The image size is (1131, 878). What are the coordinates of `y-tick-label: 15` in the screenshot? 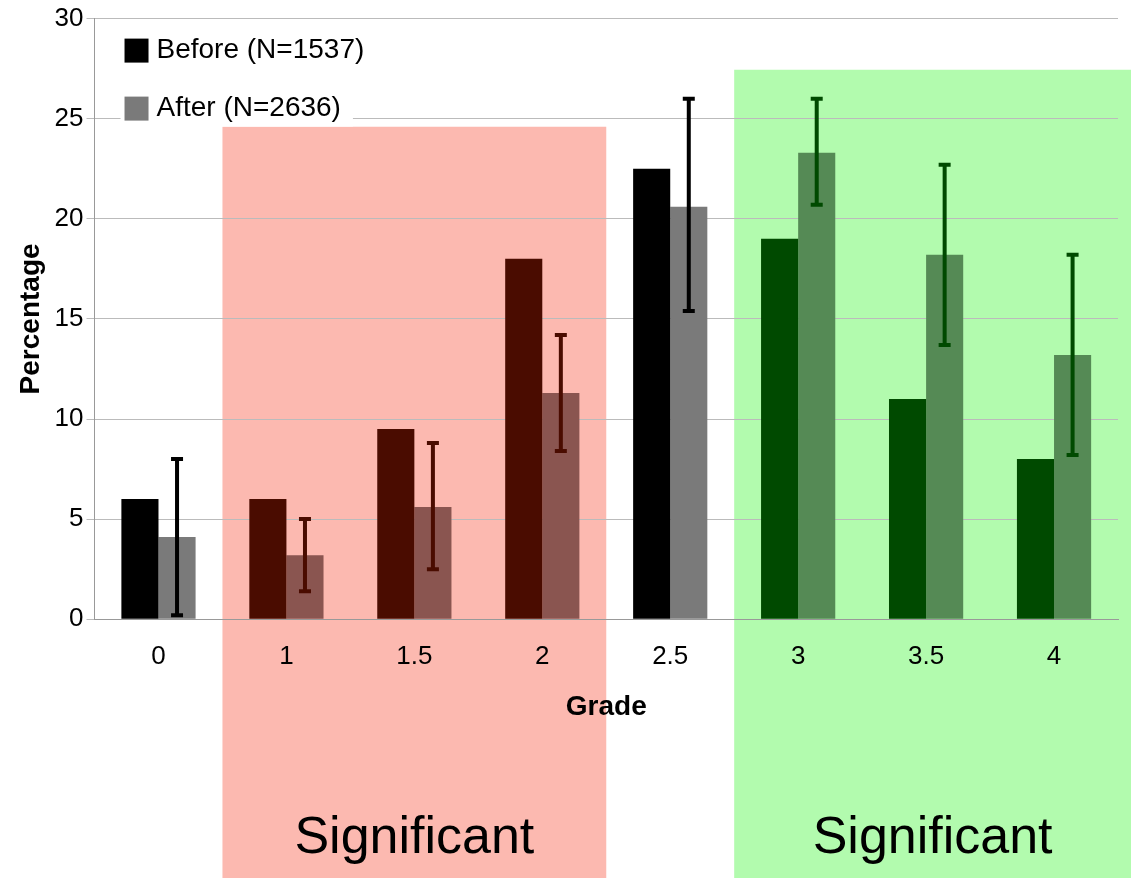 It's located at (69, 317).